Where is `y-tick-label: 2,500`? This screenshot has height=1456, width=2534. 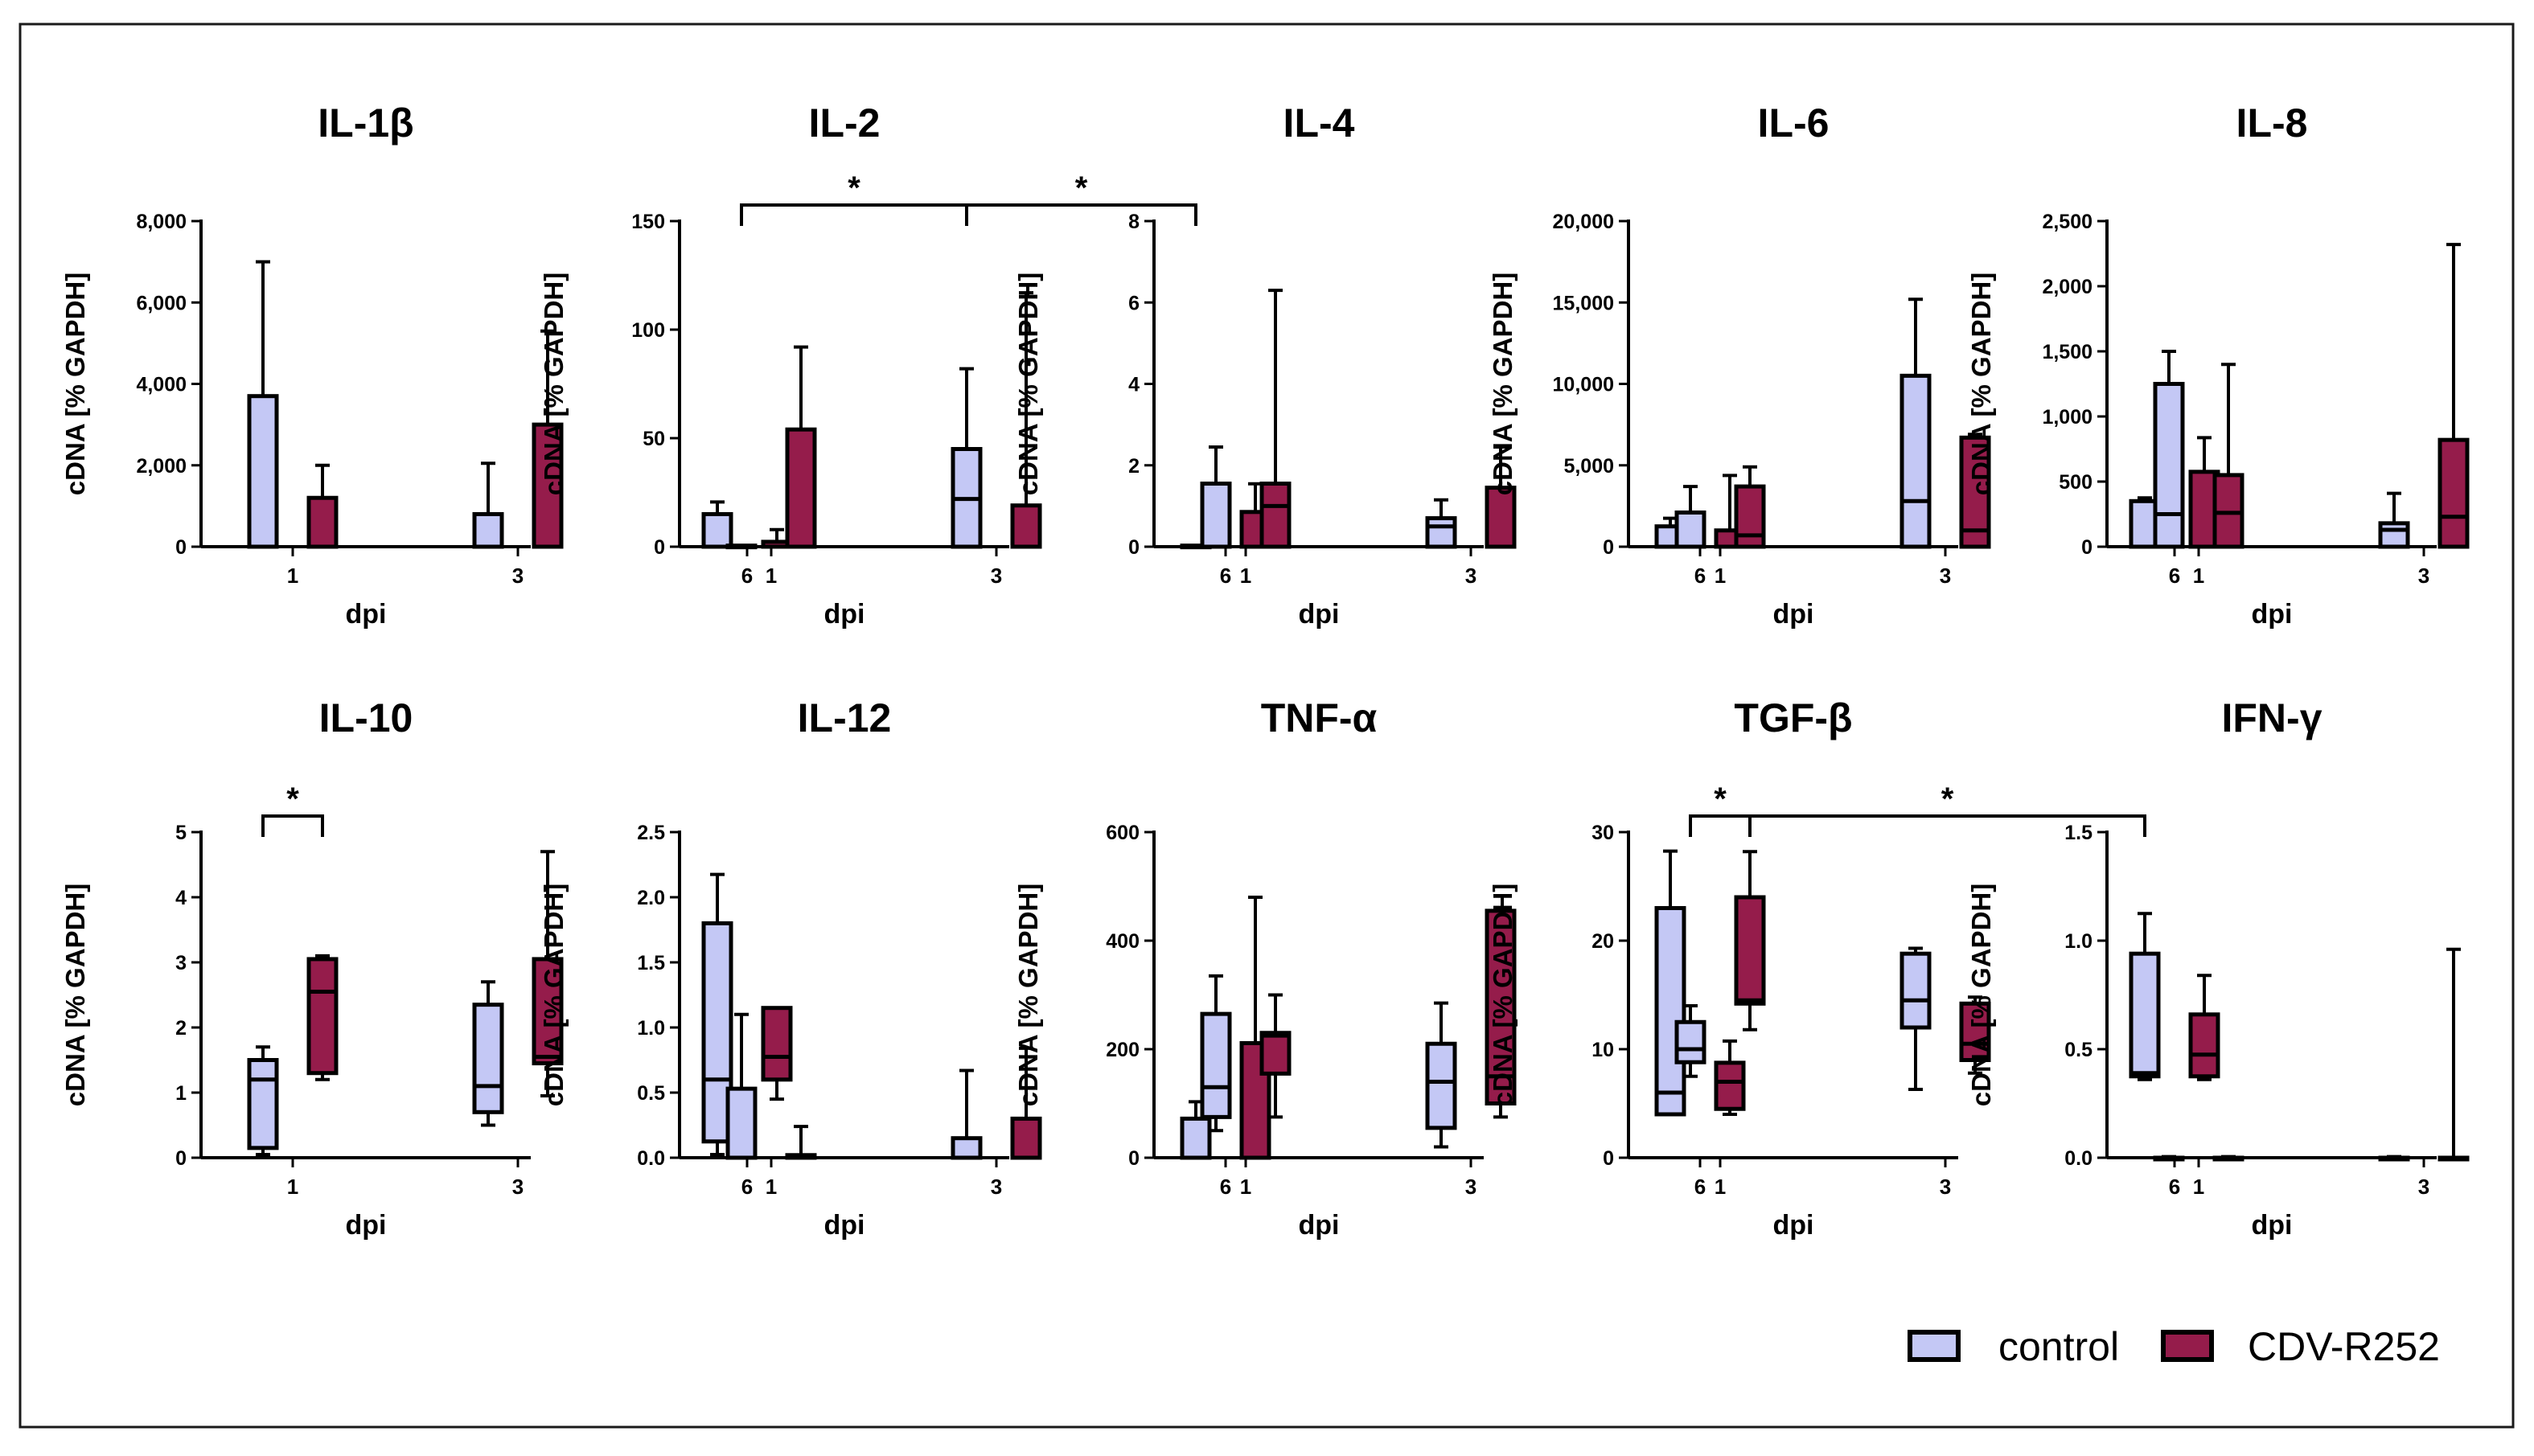
y-tick-label: 2,500 is located at coordinates (2067, 222).